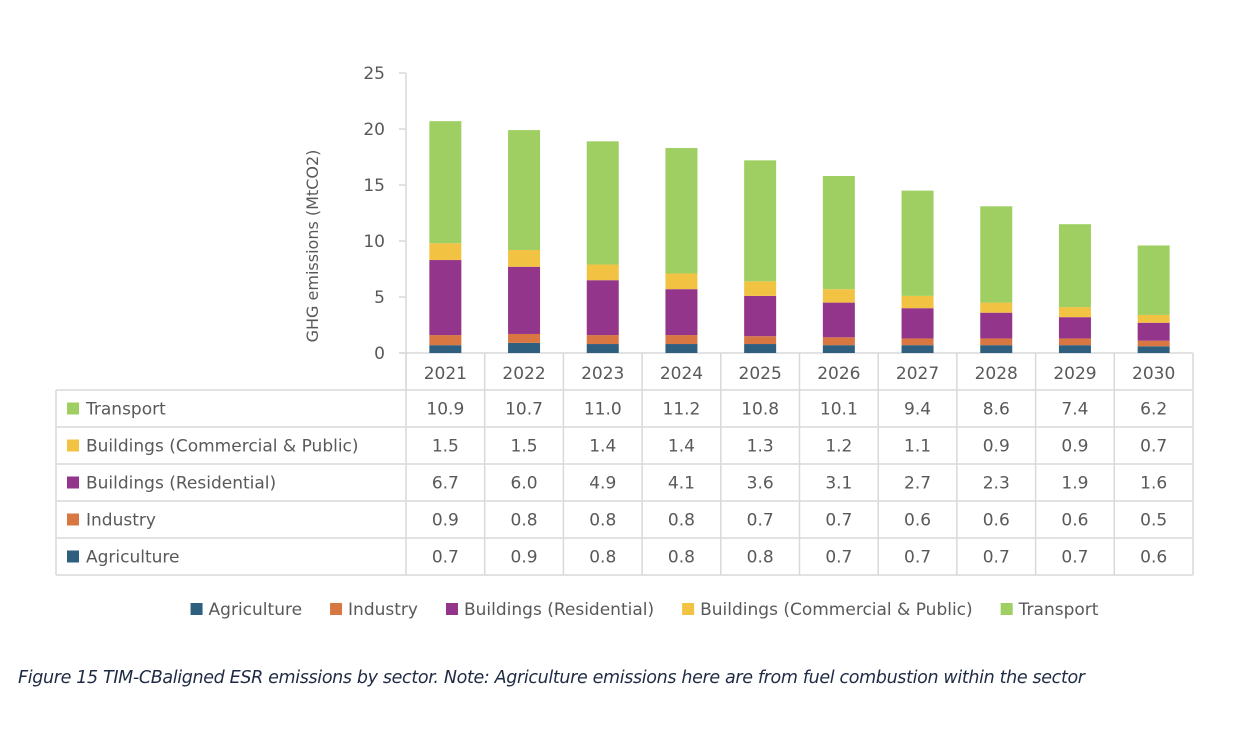  What do you see at coordinates (1153, 343) in the screenshot?
I see `bar-segment-industry-2030` at bounding box center [1153, 343].